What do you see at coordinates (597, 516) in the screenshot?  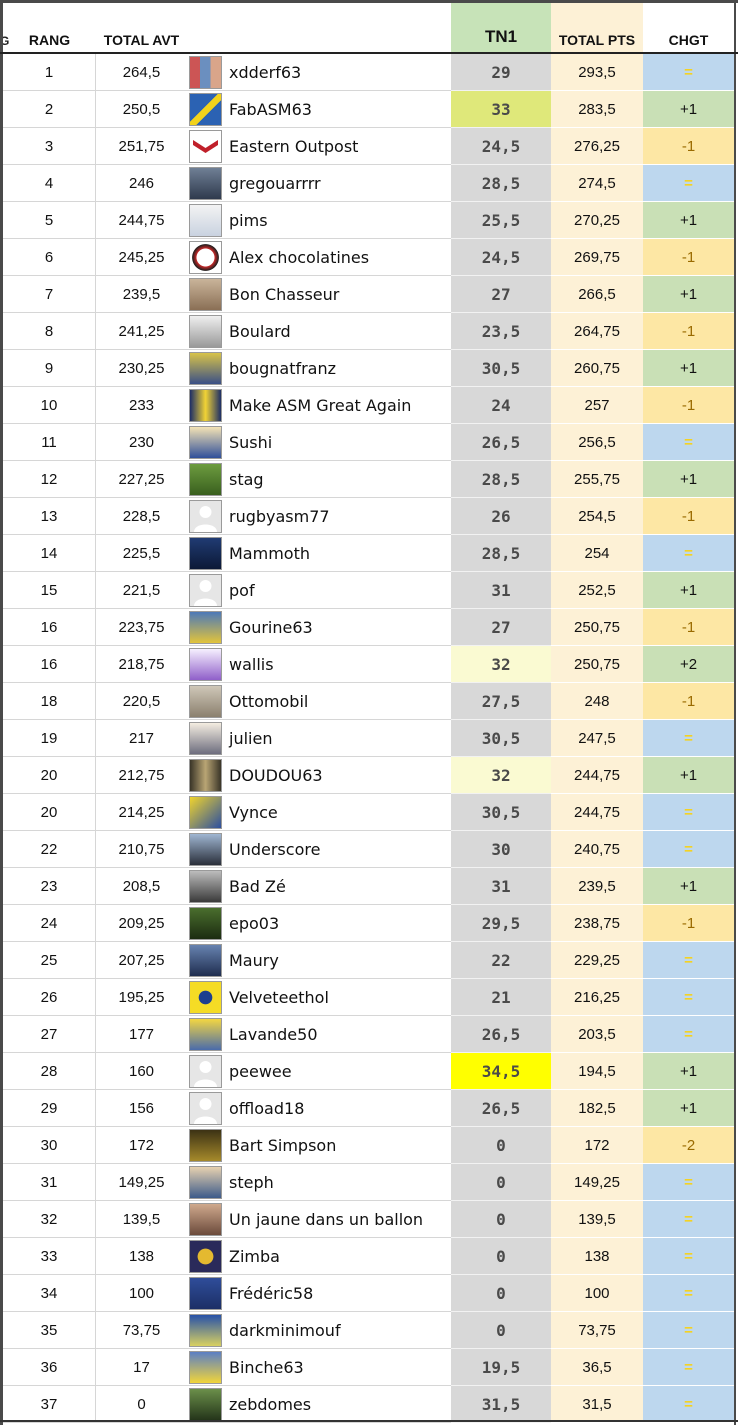 I see `total-pts-cell: 254,5` at bounding box center [597, 516].